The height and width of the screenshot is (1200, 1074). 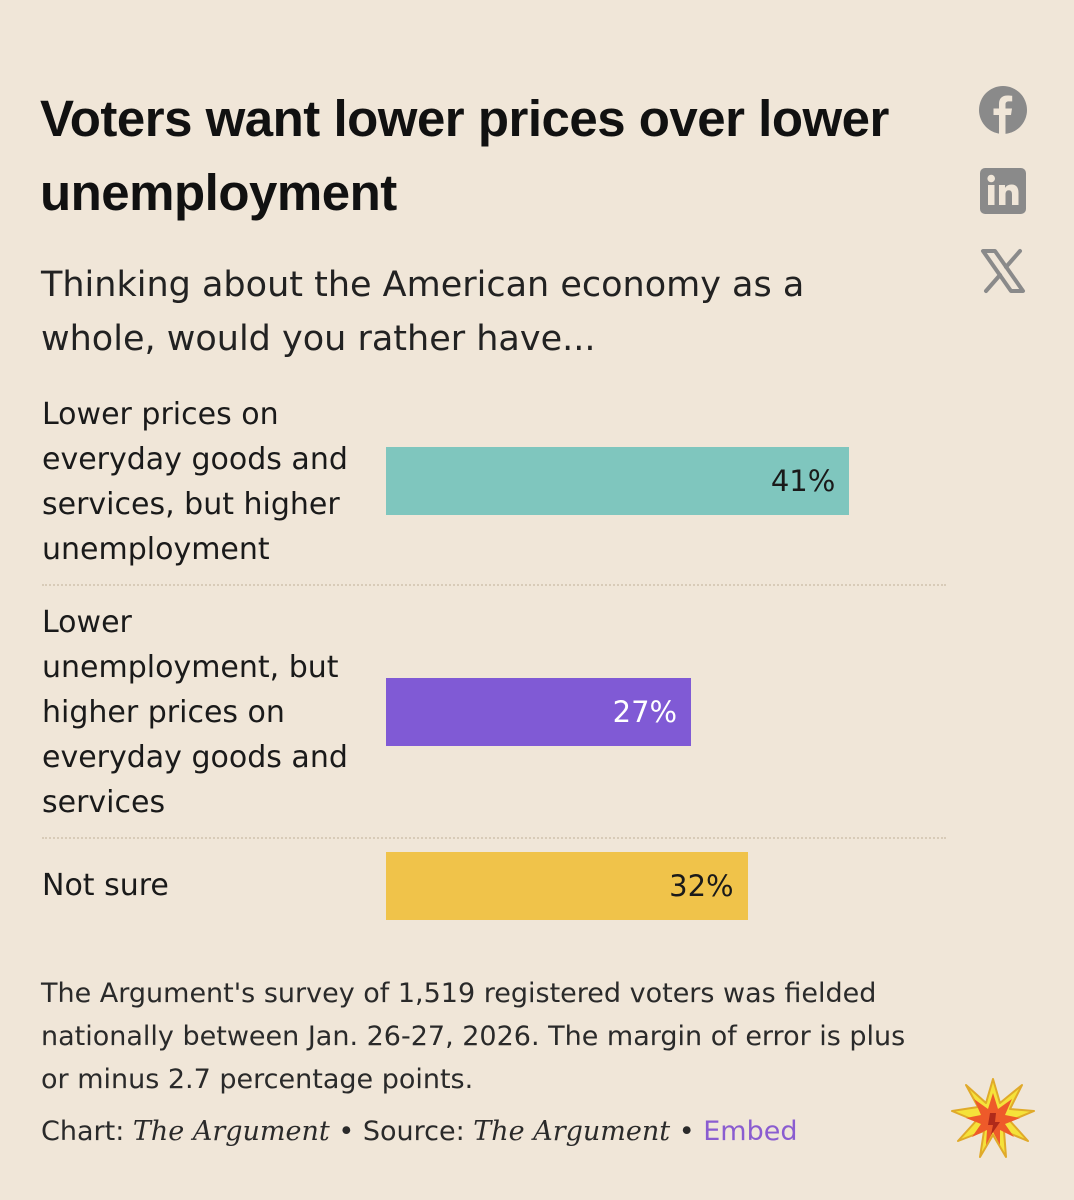 What do you see at coordinates (539, 712) in the screenshot?
I see `bar-2: 27%` at bounding box center [539, 712].